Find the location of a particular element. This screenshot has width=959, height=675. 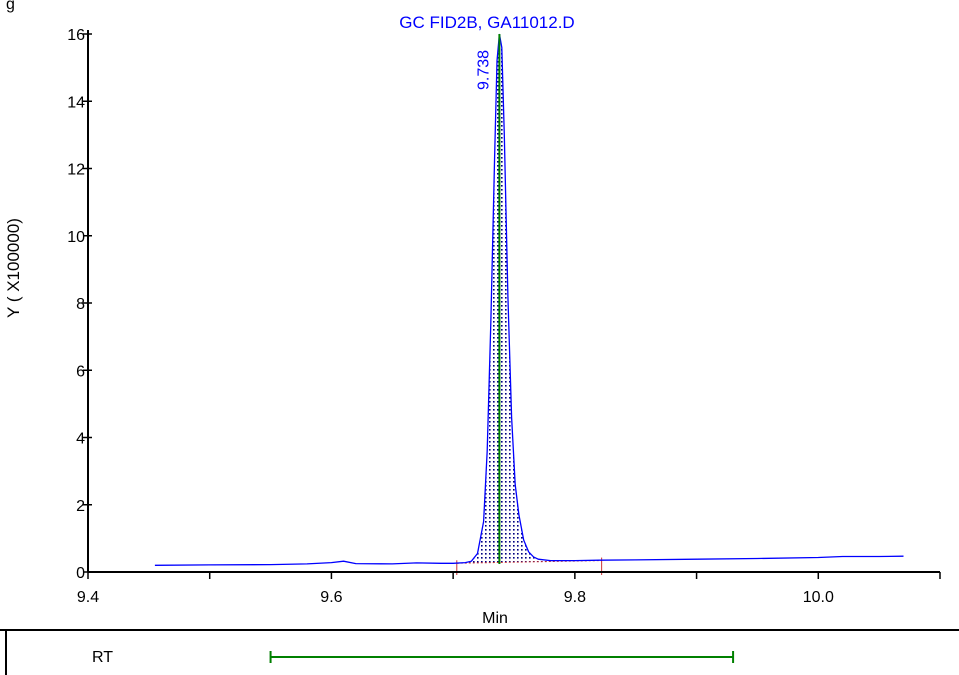

chart-title: GC FID2B, GA11012.D is located at coordinates (486, 22).